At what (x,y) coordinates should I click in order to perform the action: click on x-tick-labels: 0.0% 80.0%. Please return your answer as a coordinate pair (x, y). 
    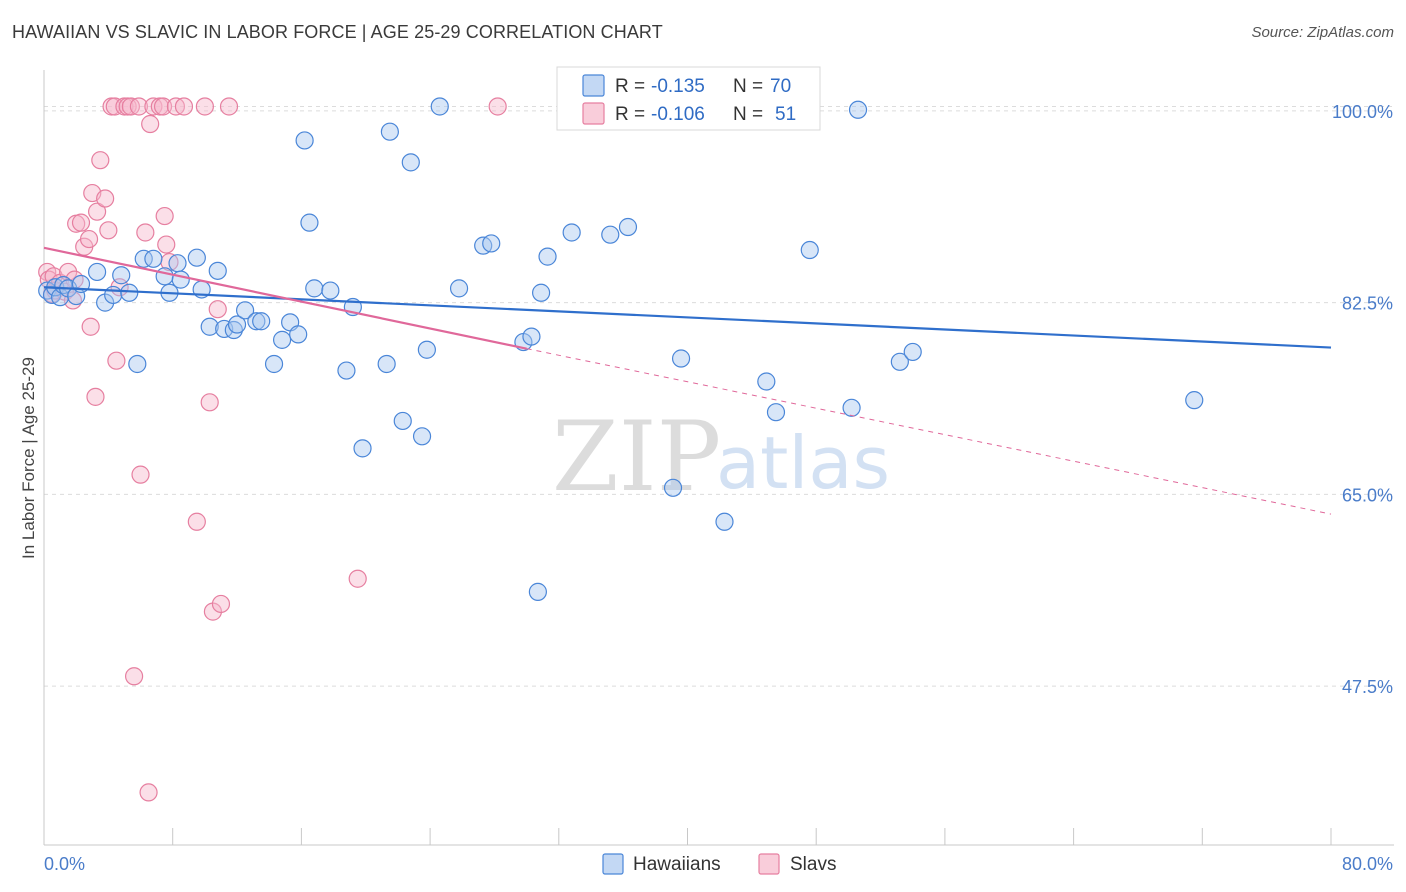
    Looking at the image, I should click on (718, 864).